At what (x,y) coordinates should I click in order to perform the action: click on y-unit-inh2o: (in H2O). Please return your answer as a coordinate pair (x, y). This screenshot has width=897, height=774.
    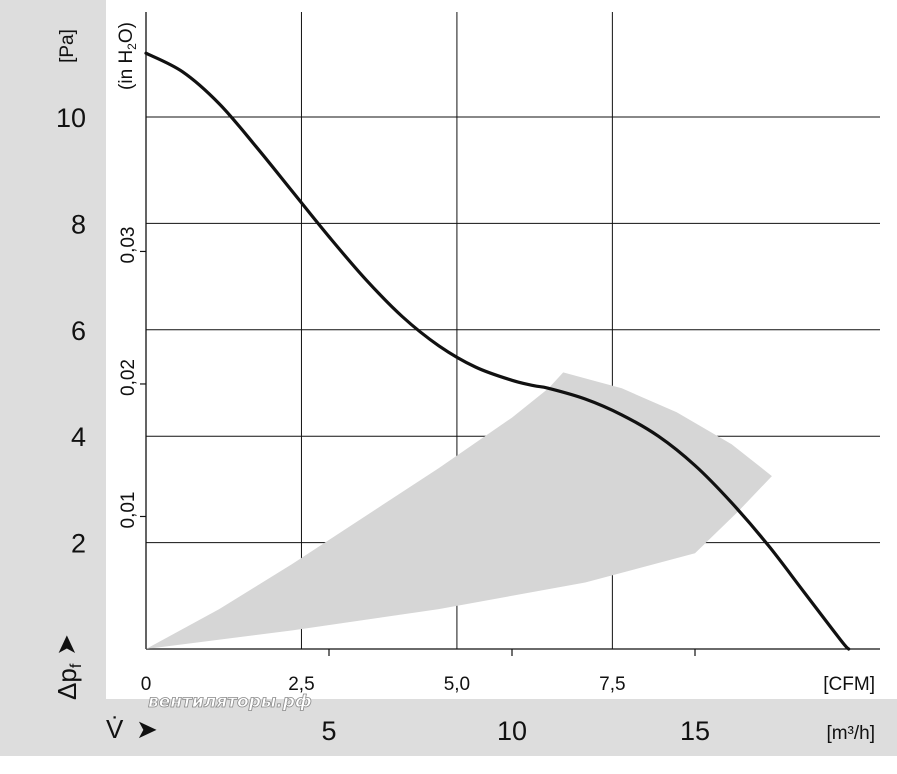
    Looking at the image, I should click on (127, 56).